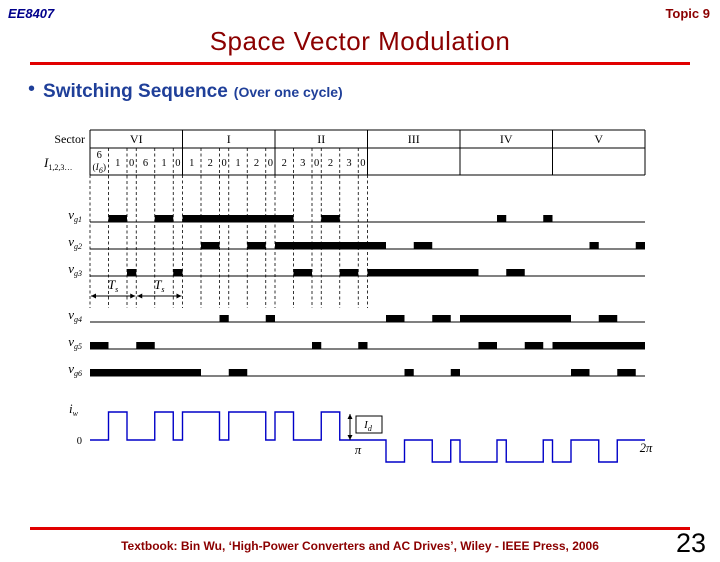  I want to click on svg-text: I, so click(229, 139).